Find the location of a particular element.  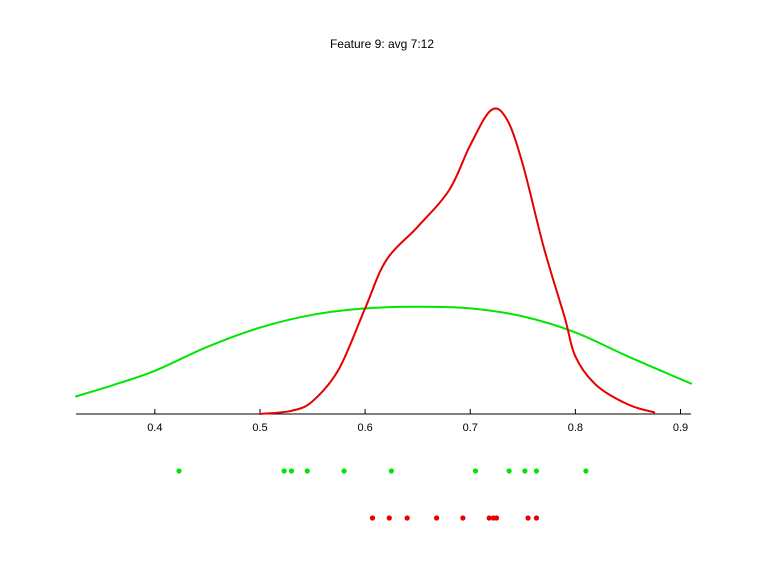

x-tick-label: 0.7 is located at coordinates (470, 428).